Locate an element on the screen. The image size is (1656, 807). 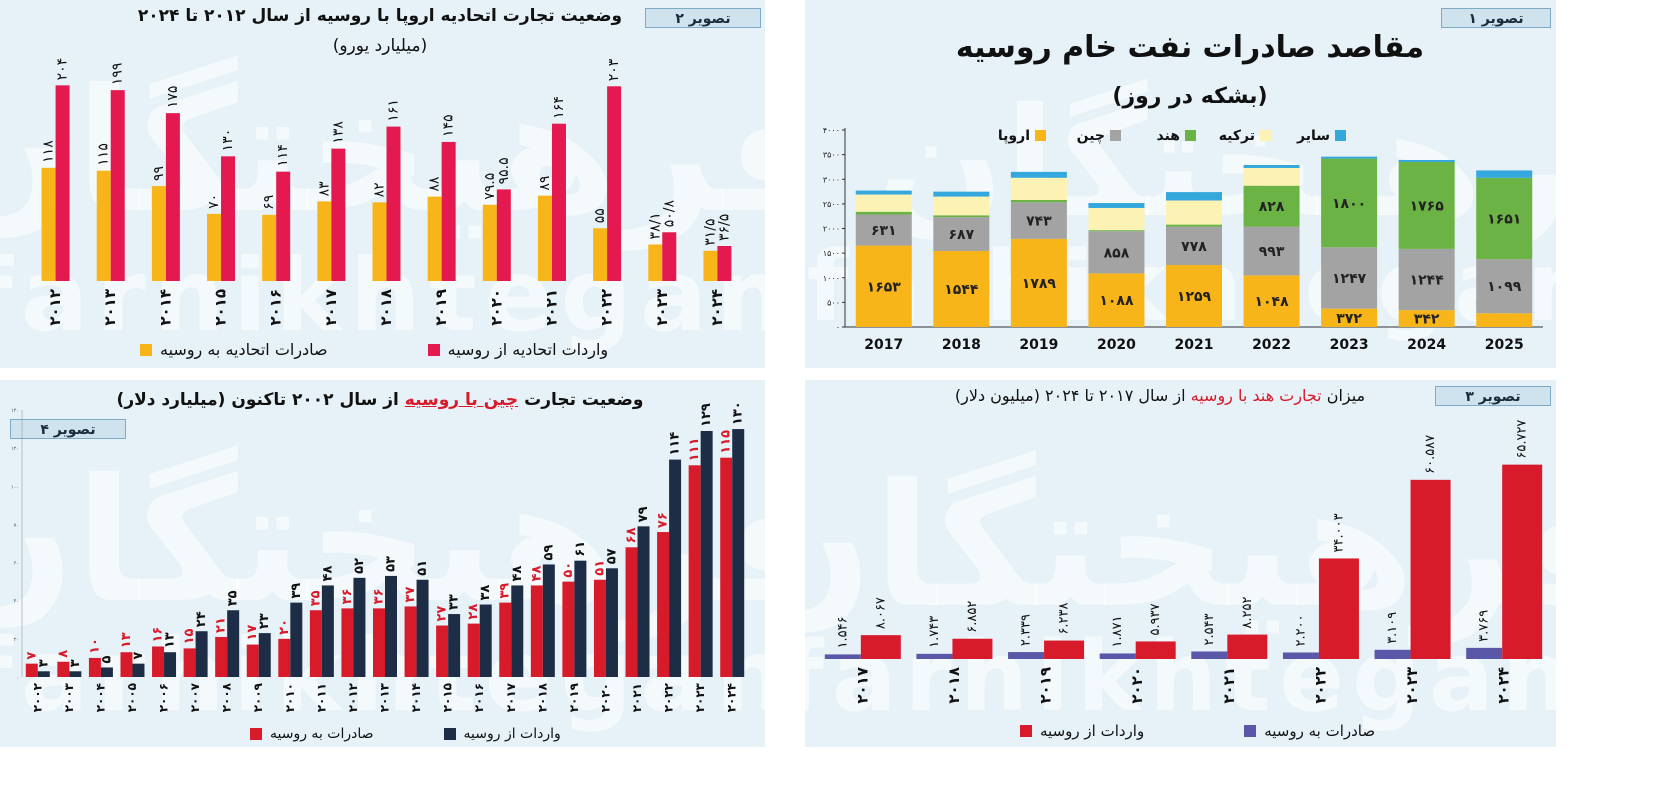
bar-value-label: ۲۰۳ is located at coordinates (614, 69).